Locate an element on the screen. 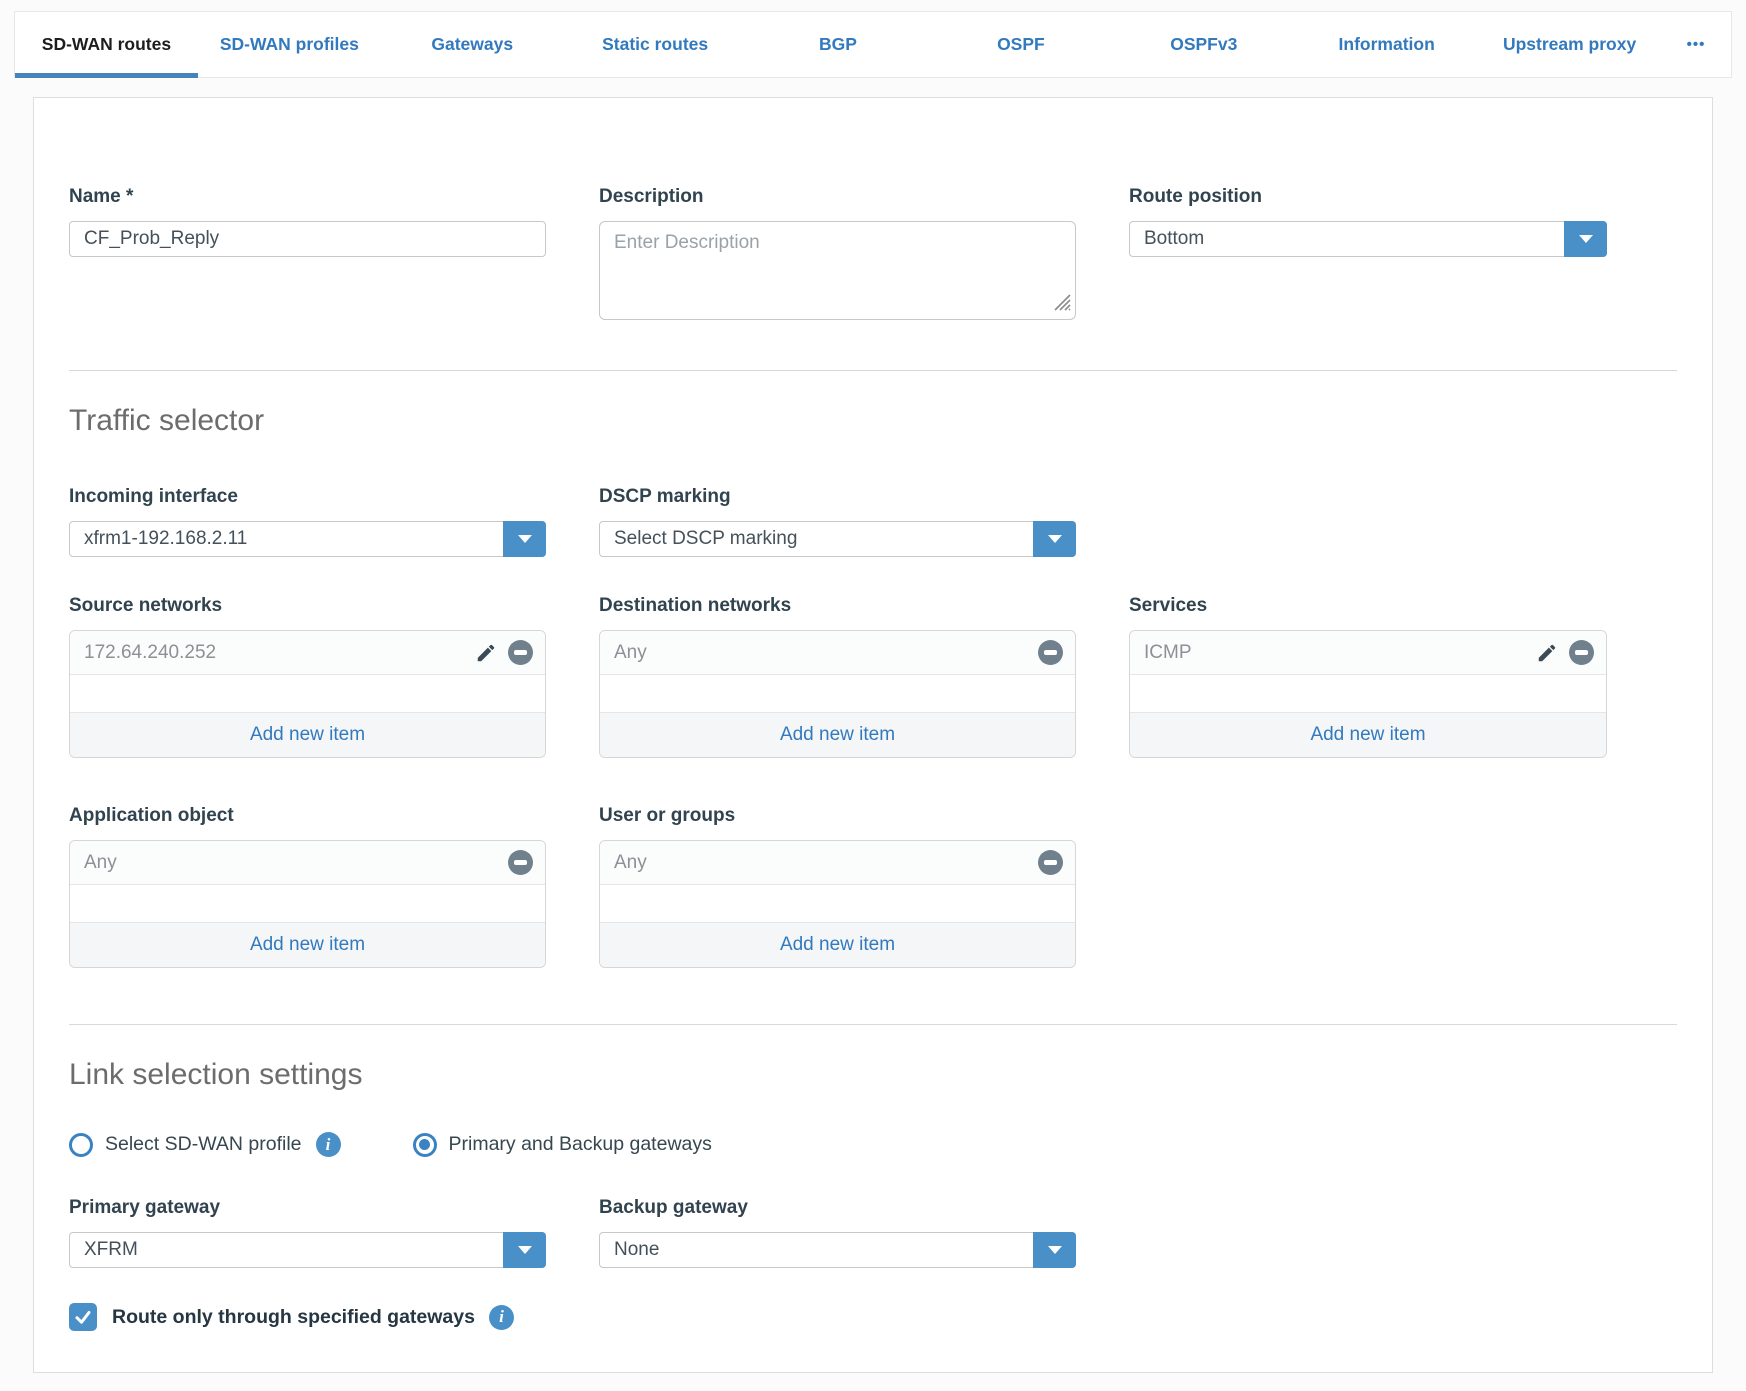 Image resolution: width=1746 pixels, height=1391 pixels. tab-label: Information is located at coordinates (1386, 44).